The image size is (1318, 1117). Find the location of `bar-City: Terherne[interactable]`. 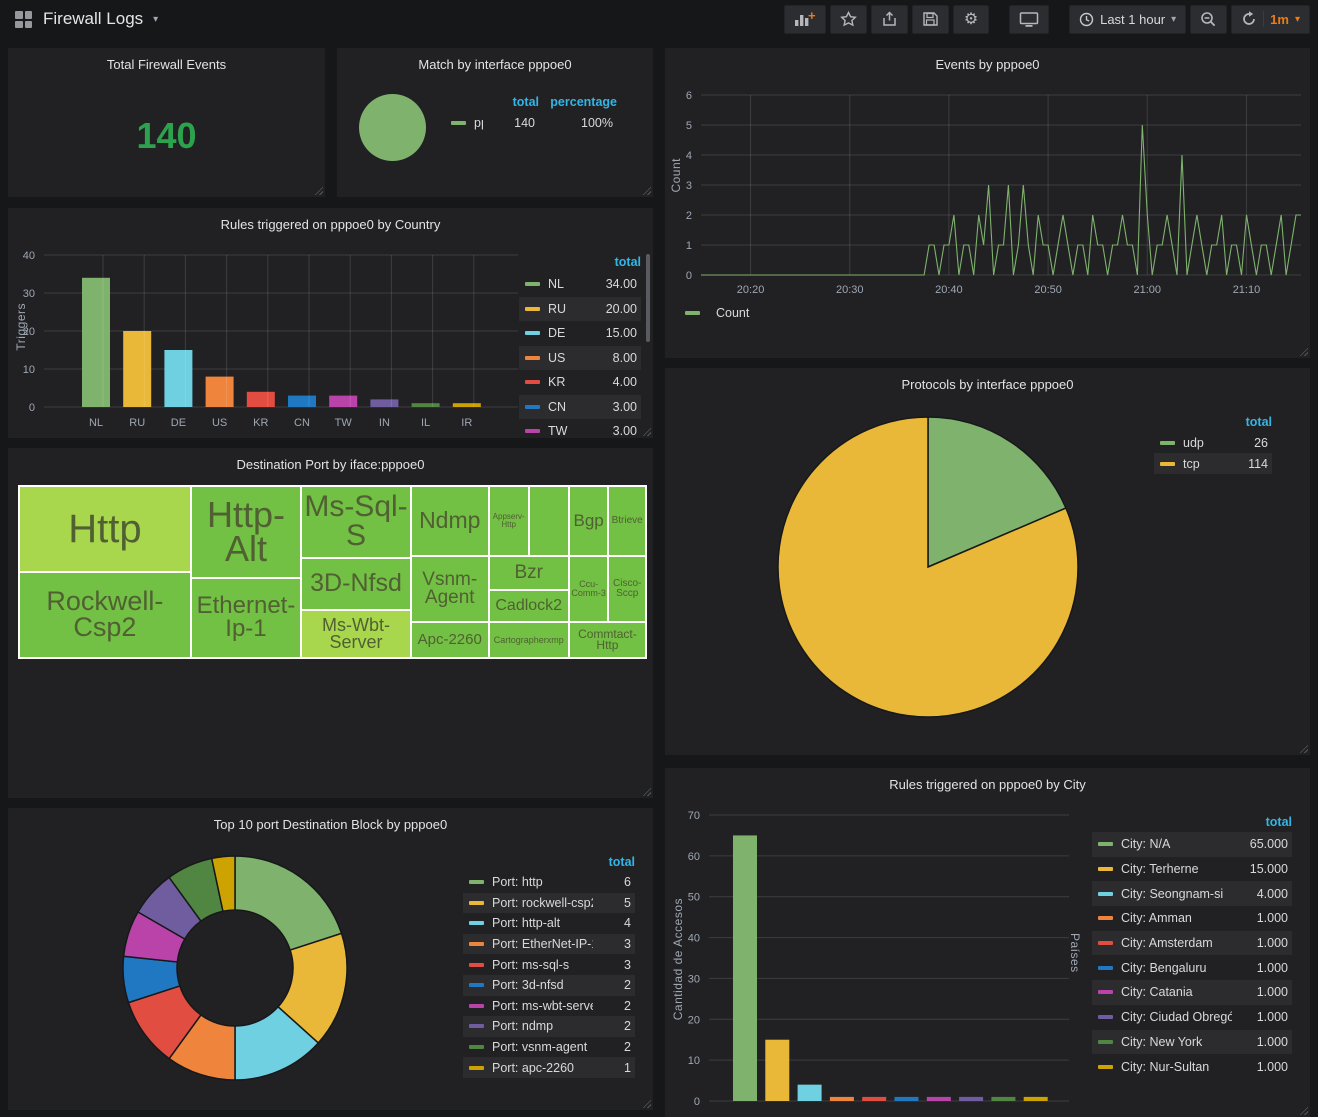

bar-City: Terherne[interactable] is located at coordinates (777, 1070).